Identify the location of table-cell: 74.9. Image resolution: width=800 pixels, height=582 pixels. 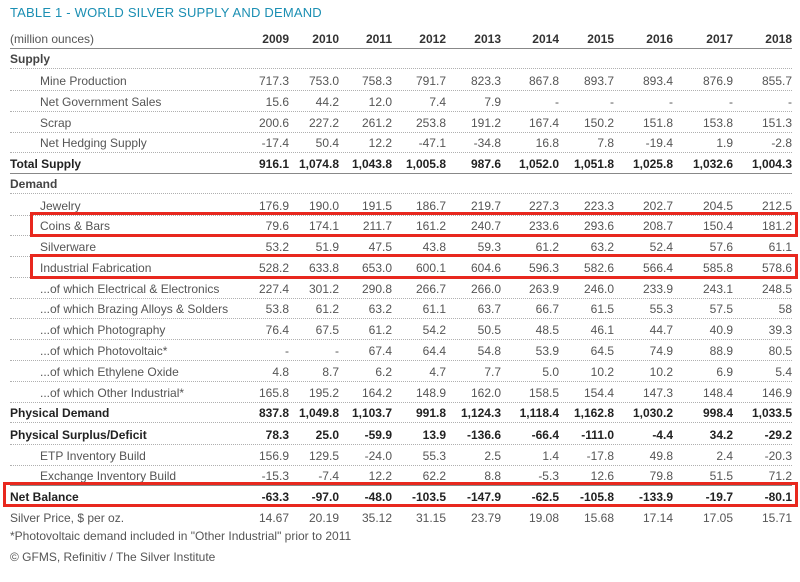
(661, 351).